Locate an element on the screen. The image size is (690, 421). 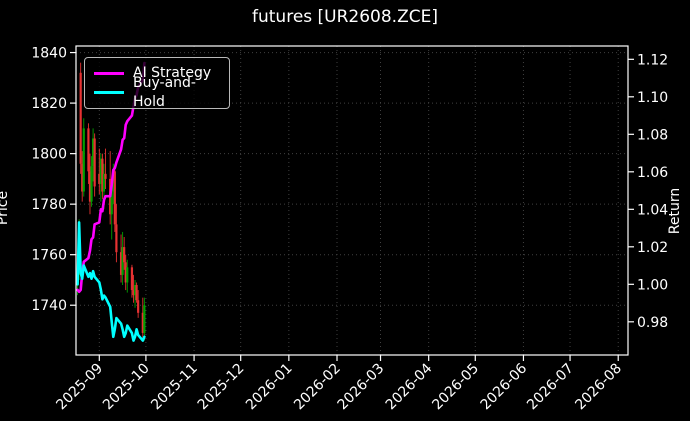
month-tick-label: 2026-07 is located at coordinates (550, 387).